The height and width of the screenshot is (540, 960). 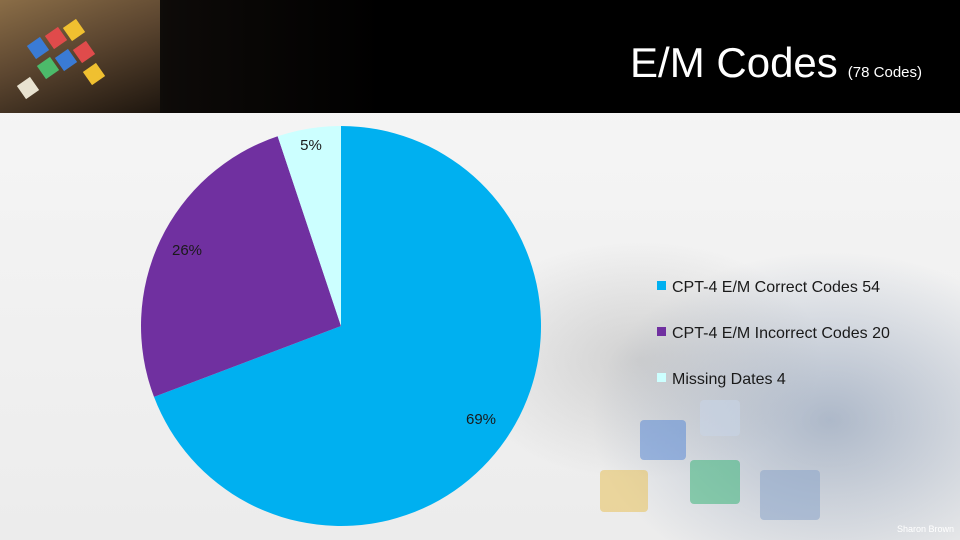 What do you see at coordinates (187, 250) in the screenshot?
I see `data-label: 26%` at bounding box center [187, 250].